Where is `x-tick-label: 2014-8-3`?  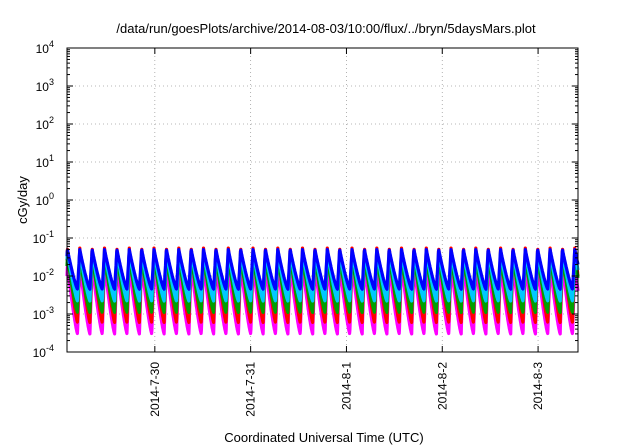 x-tick-label: 2014-8-3 is located at coordinates (538, 386).